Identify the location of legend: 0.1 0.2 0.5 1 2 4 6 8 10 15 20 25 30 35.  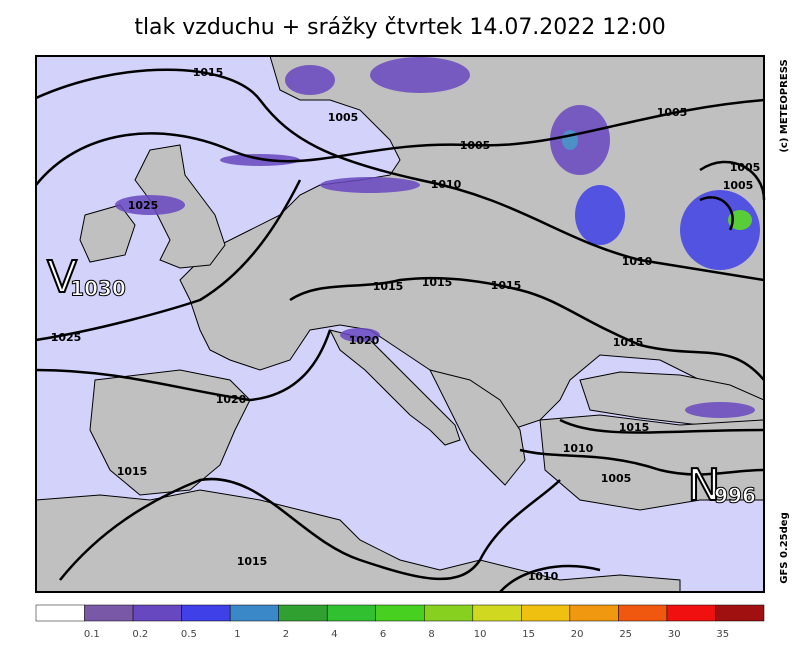
(400, 622).